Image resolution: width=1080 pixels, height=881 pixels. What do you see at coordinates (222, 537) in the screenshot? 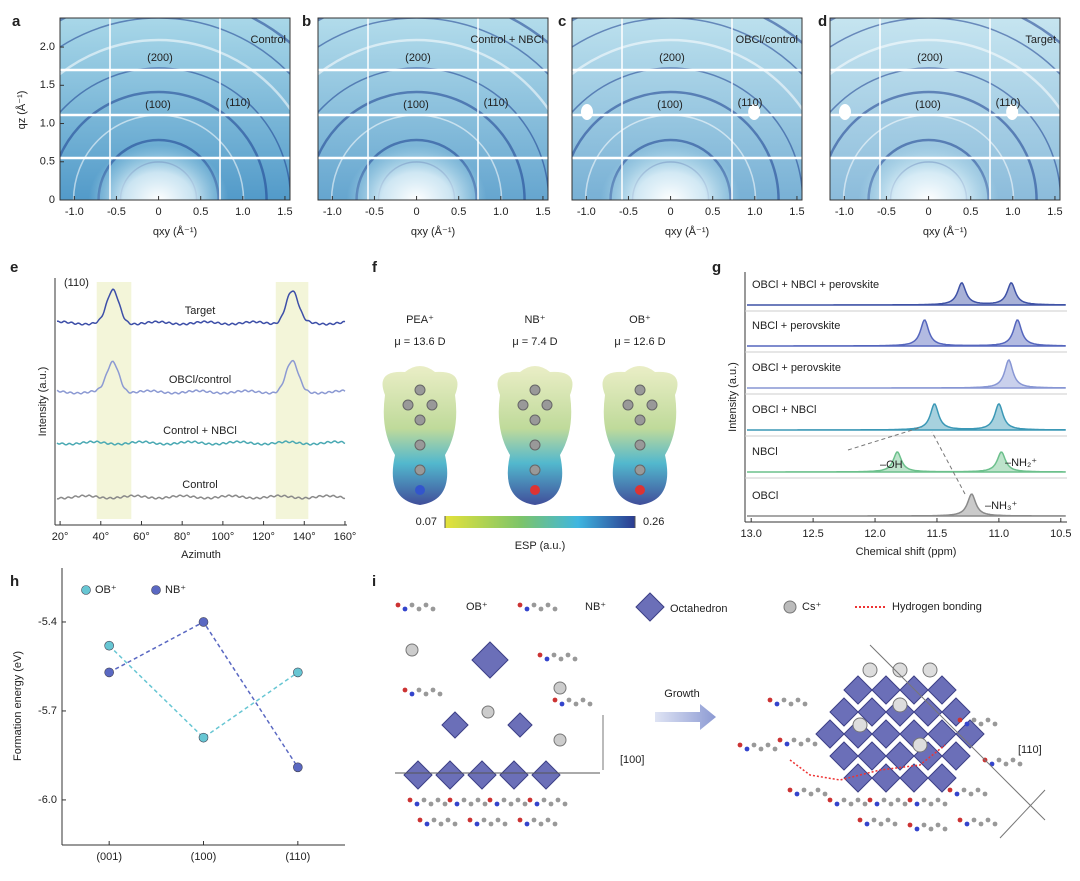
I see `x-tick-label: 100°` at bounding box center [222, 537].